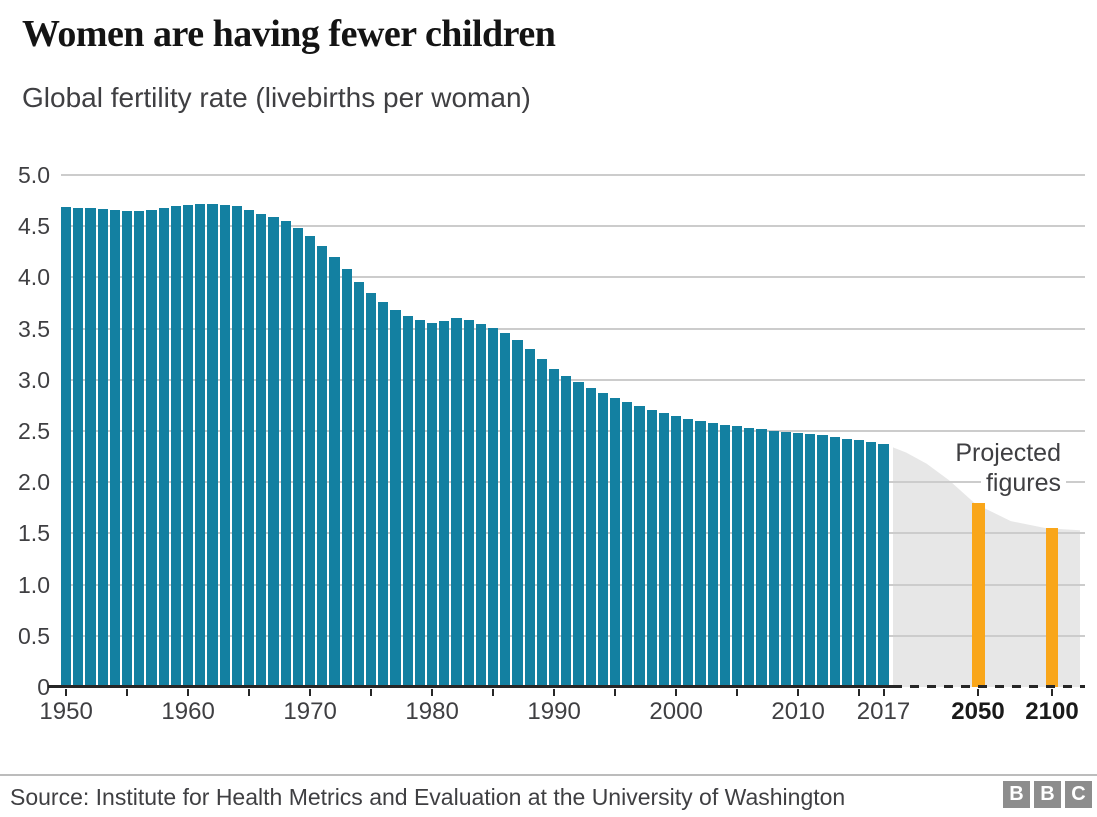 The height and width of the screenshot is (817, 1097). Describe the element at coordinates (371, 692) in the screenshot. I see `x-tick-1975` at that location.